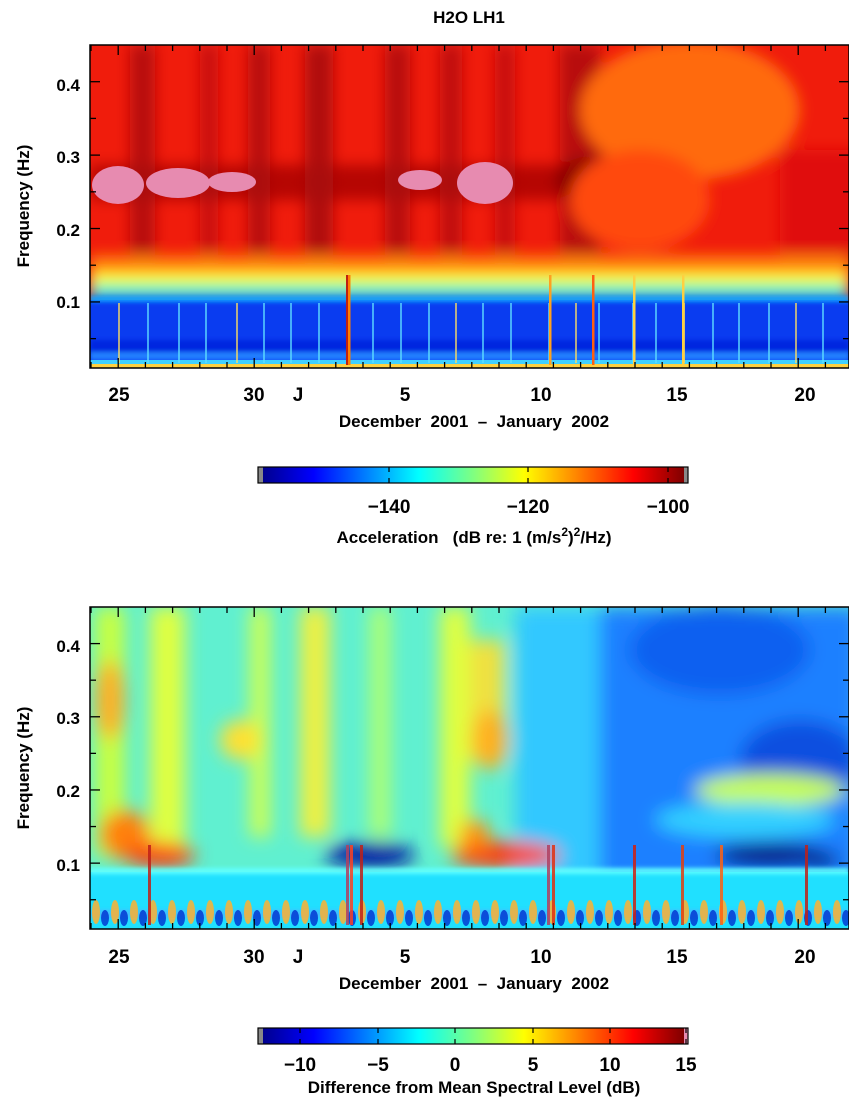 Image resolution: width=849 pixels, height=1104 pixels. I want to click on top-xtick-label: J, so click(298, 395).